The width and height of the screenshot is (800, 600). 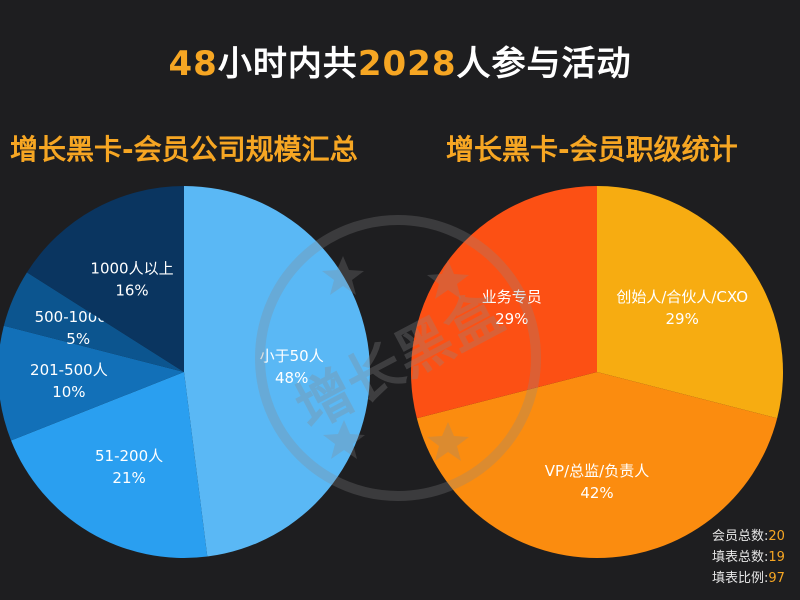 What do you see at coordinates (407, 64) in the screenshot?
I see `title-number-people: 2028` at bounding box center [407, 64].